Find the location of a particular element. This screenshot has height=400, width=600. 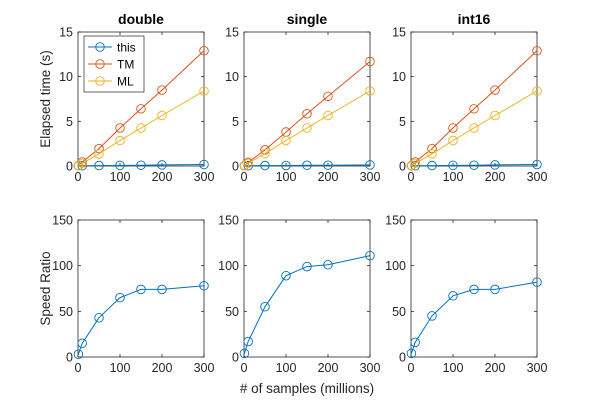

axes-panel-4: 0 100 200 300 0 50 100 150 Speed Ratio is located at coordinates (126, 295).